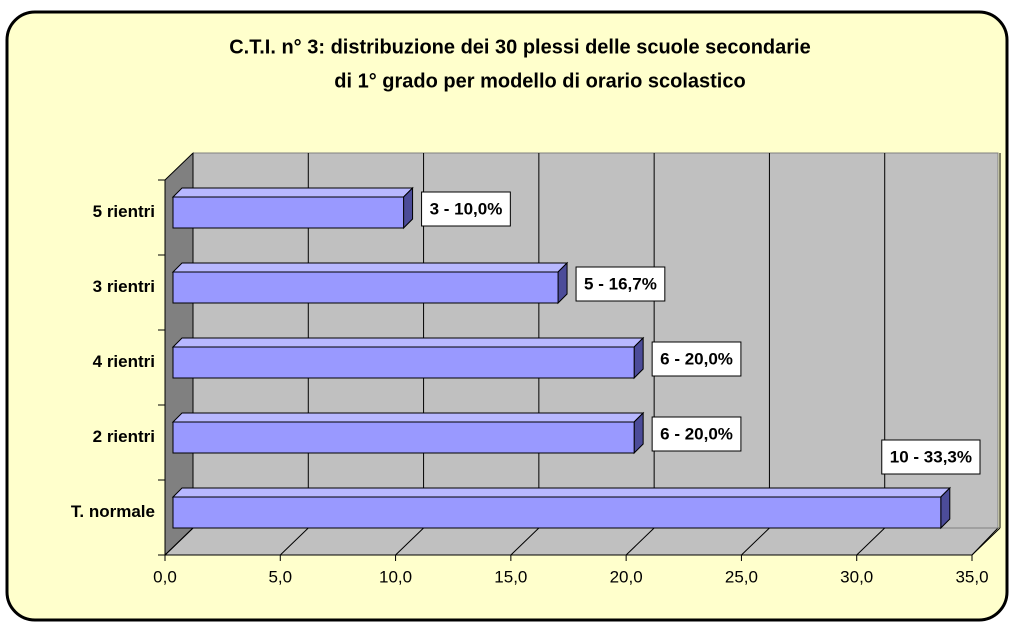  I want to click on data-label: 3 - 10,0%, so click(466, 208).